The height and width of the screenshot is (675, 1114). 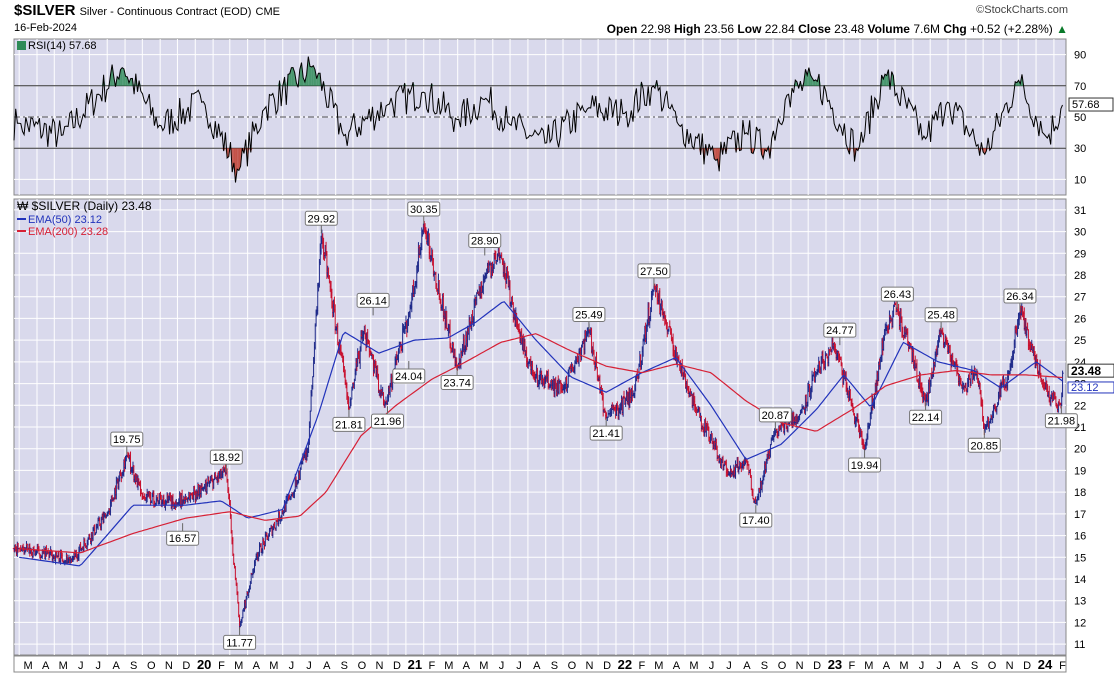 What do you see at coordinates (1080, 406) in the screenshot?
I see `price-tick-label: 22` at bounding box center [1080, 406].